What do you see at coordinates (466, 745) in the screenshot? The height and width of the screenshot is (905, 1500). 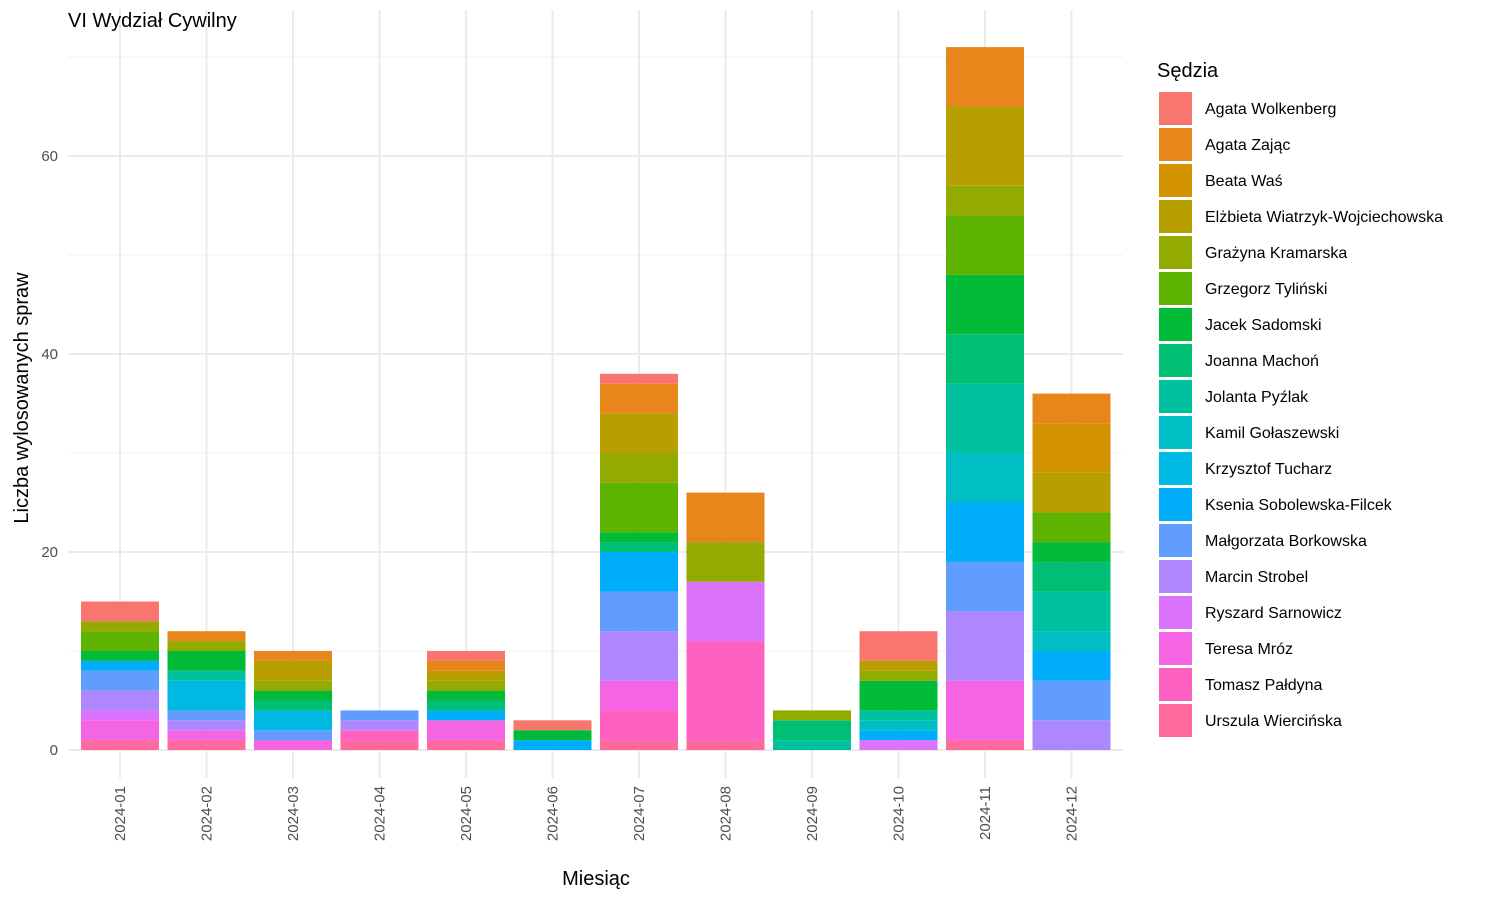 I see `bar-segment: Urszula Wiercińska 2024-05: 1` at bounding box center [466, 745].